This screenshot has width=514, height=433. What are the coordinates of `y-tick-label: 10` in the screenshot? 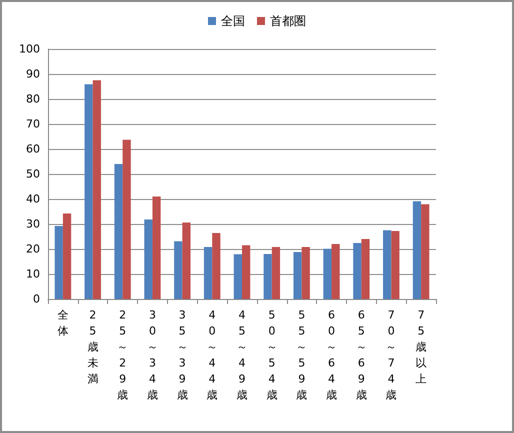 It's located at (33, 274).